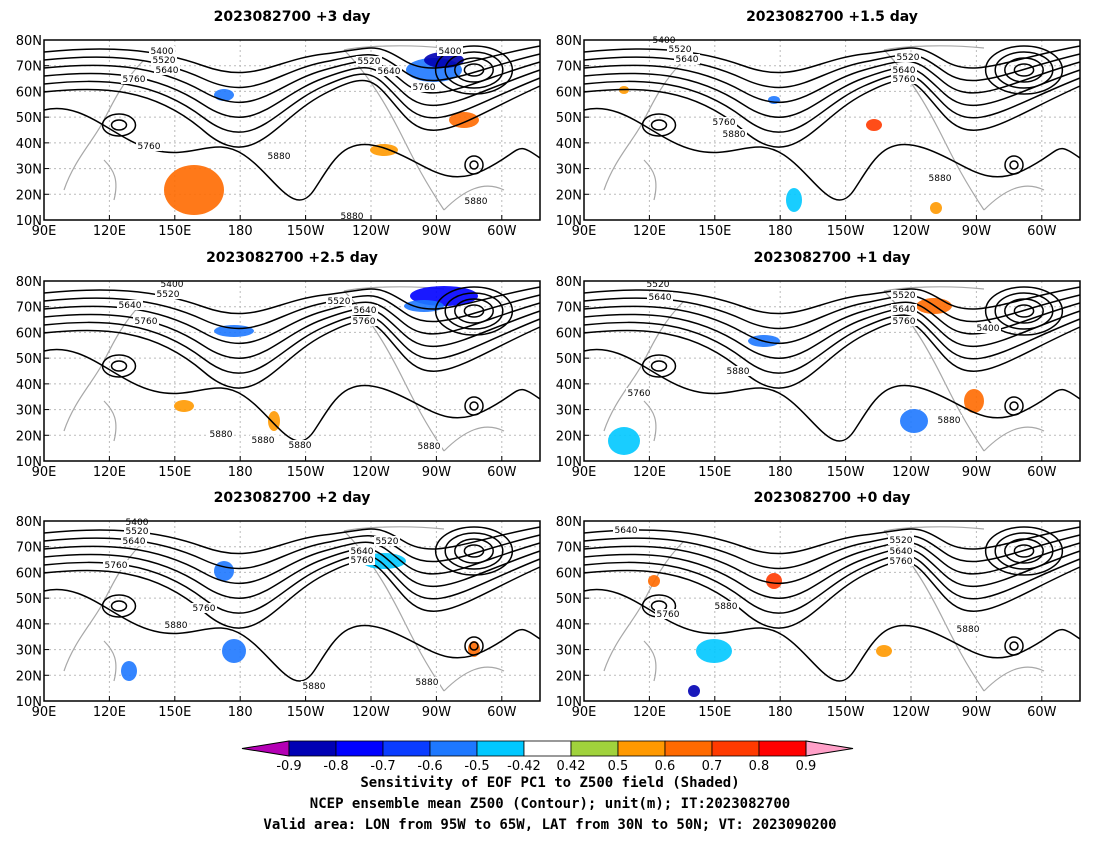 This screenshot has width=1100, height=850. What do you see at coordinates (288, 766) in the screenshot?
I see `colorbar-tick-label: -0.9` at bounding box center [288, 766].